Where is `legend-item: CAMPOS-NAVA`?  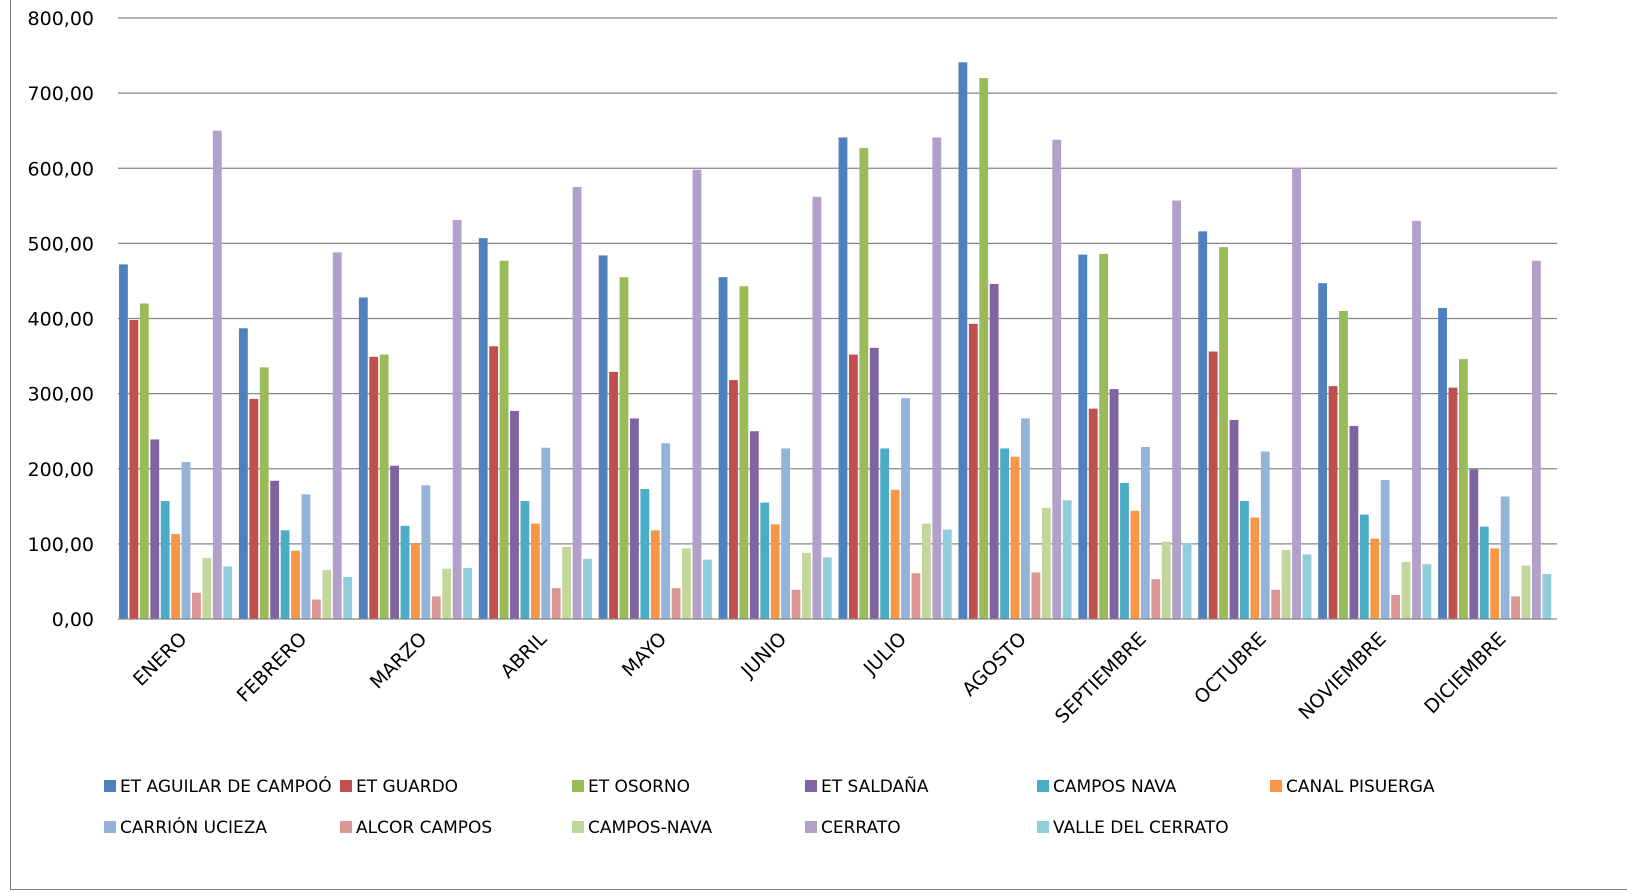
legend-item: CAMPOS-NAVA is located at coordinates (642, 828).